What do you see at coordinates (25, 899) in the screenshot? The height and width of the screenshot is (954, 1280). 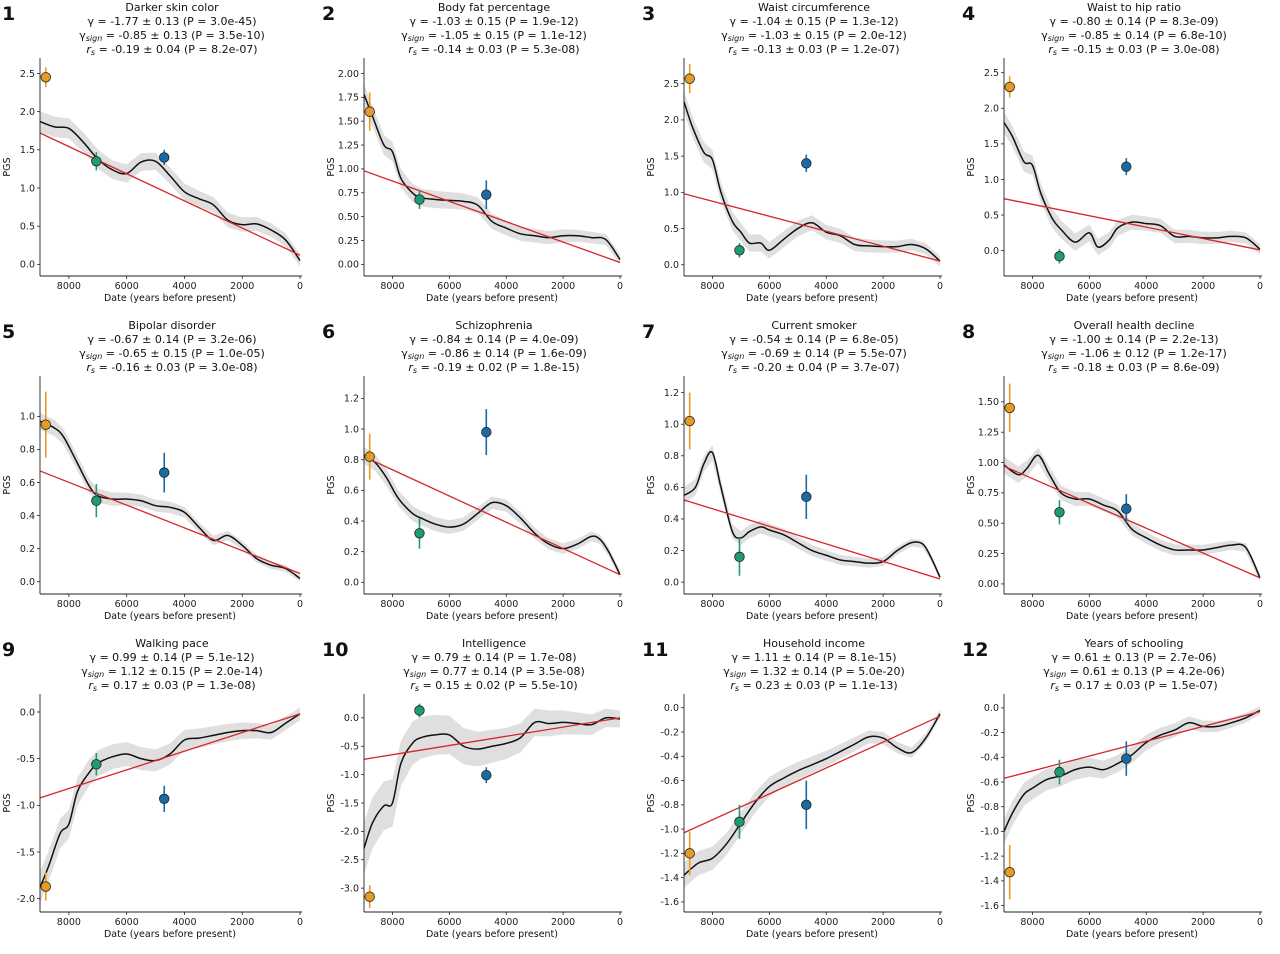 I see `y-tick-label: -2.0` at bounding box center [25, 899].